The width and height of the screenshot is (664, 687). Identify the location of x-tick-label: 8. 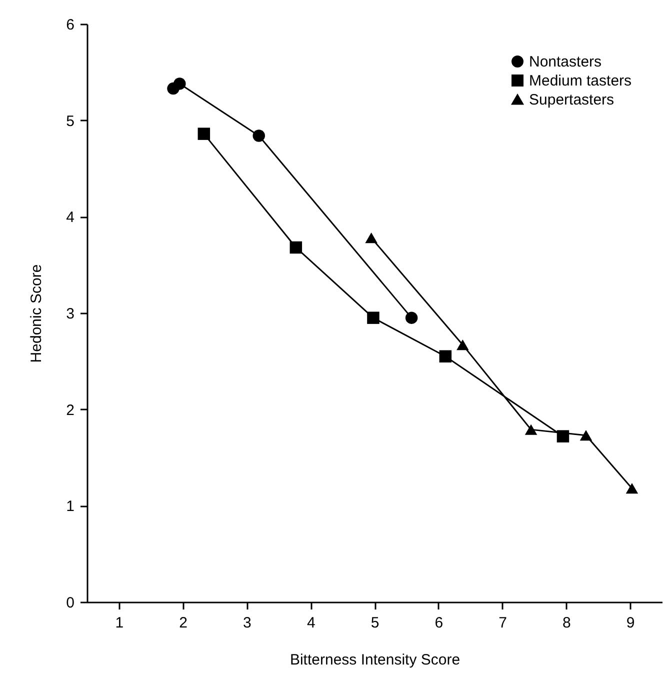
(566, 623).